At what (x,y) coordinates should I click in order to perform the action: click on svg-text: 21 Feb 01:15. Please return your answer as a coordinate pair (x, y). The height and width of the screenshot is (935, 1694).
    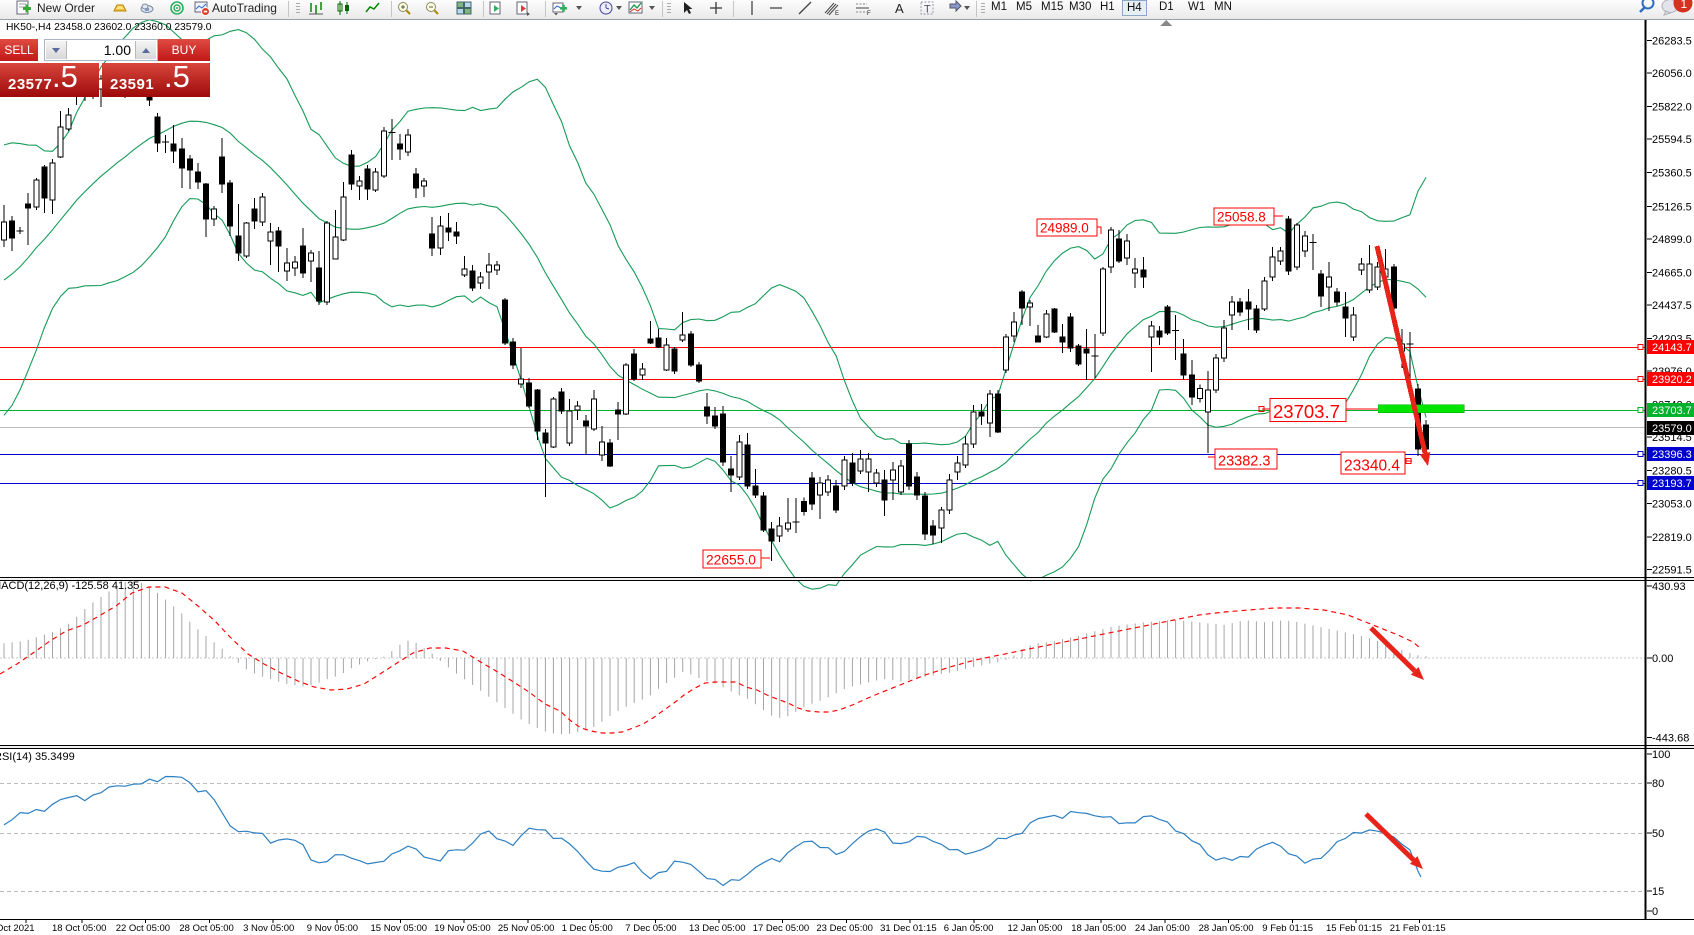
    Looking at the image, I should click on (1418, 928).